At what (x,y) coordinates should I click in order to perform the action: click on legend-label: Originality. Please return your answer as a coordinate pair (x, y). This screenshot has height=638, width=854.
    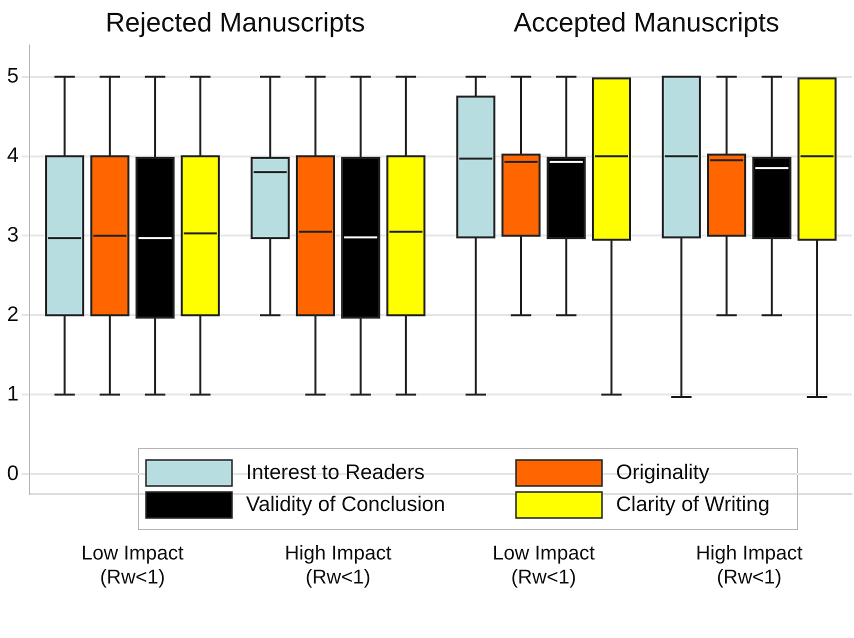
    Looking at the image, I should click on (663, 472).